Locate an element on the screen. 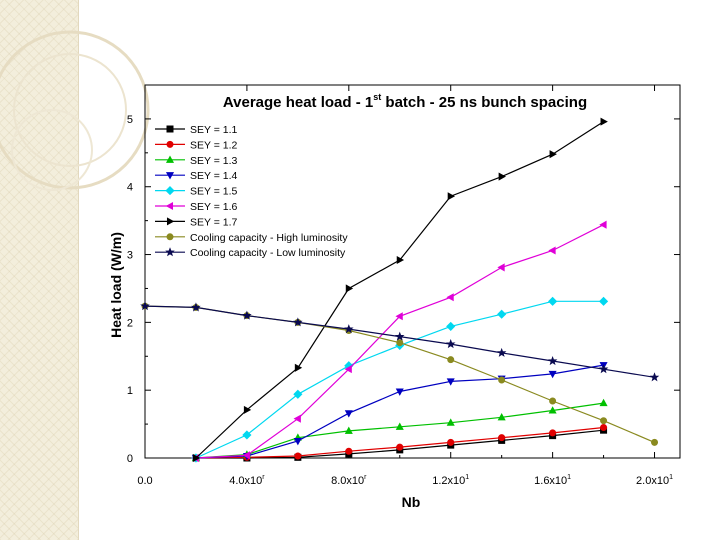  x-tick-label: 4.0x10r is located at coordinates (247, 480).